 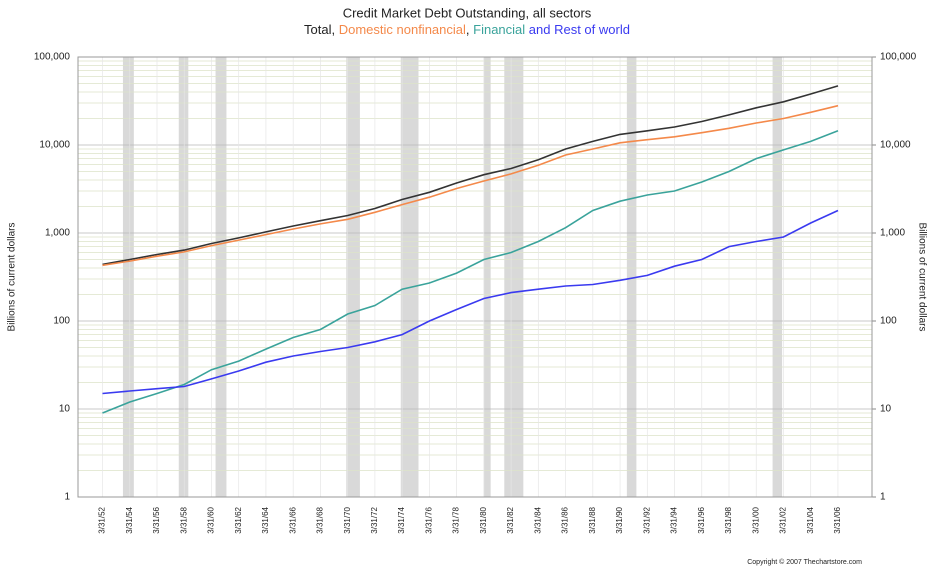 What do you see at coordinates (65, 409) in the screenshot?
I see `y-tick-label: 10` at bounding box center [65, 409].